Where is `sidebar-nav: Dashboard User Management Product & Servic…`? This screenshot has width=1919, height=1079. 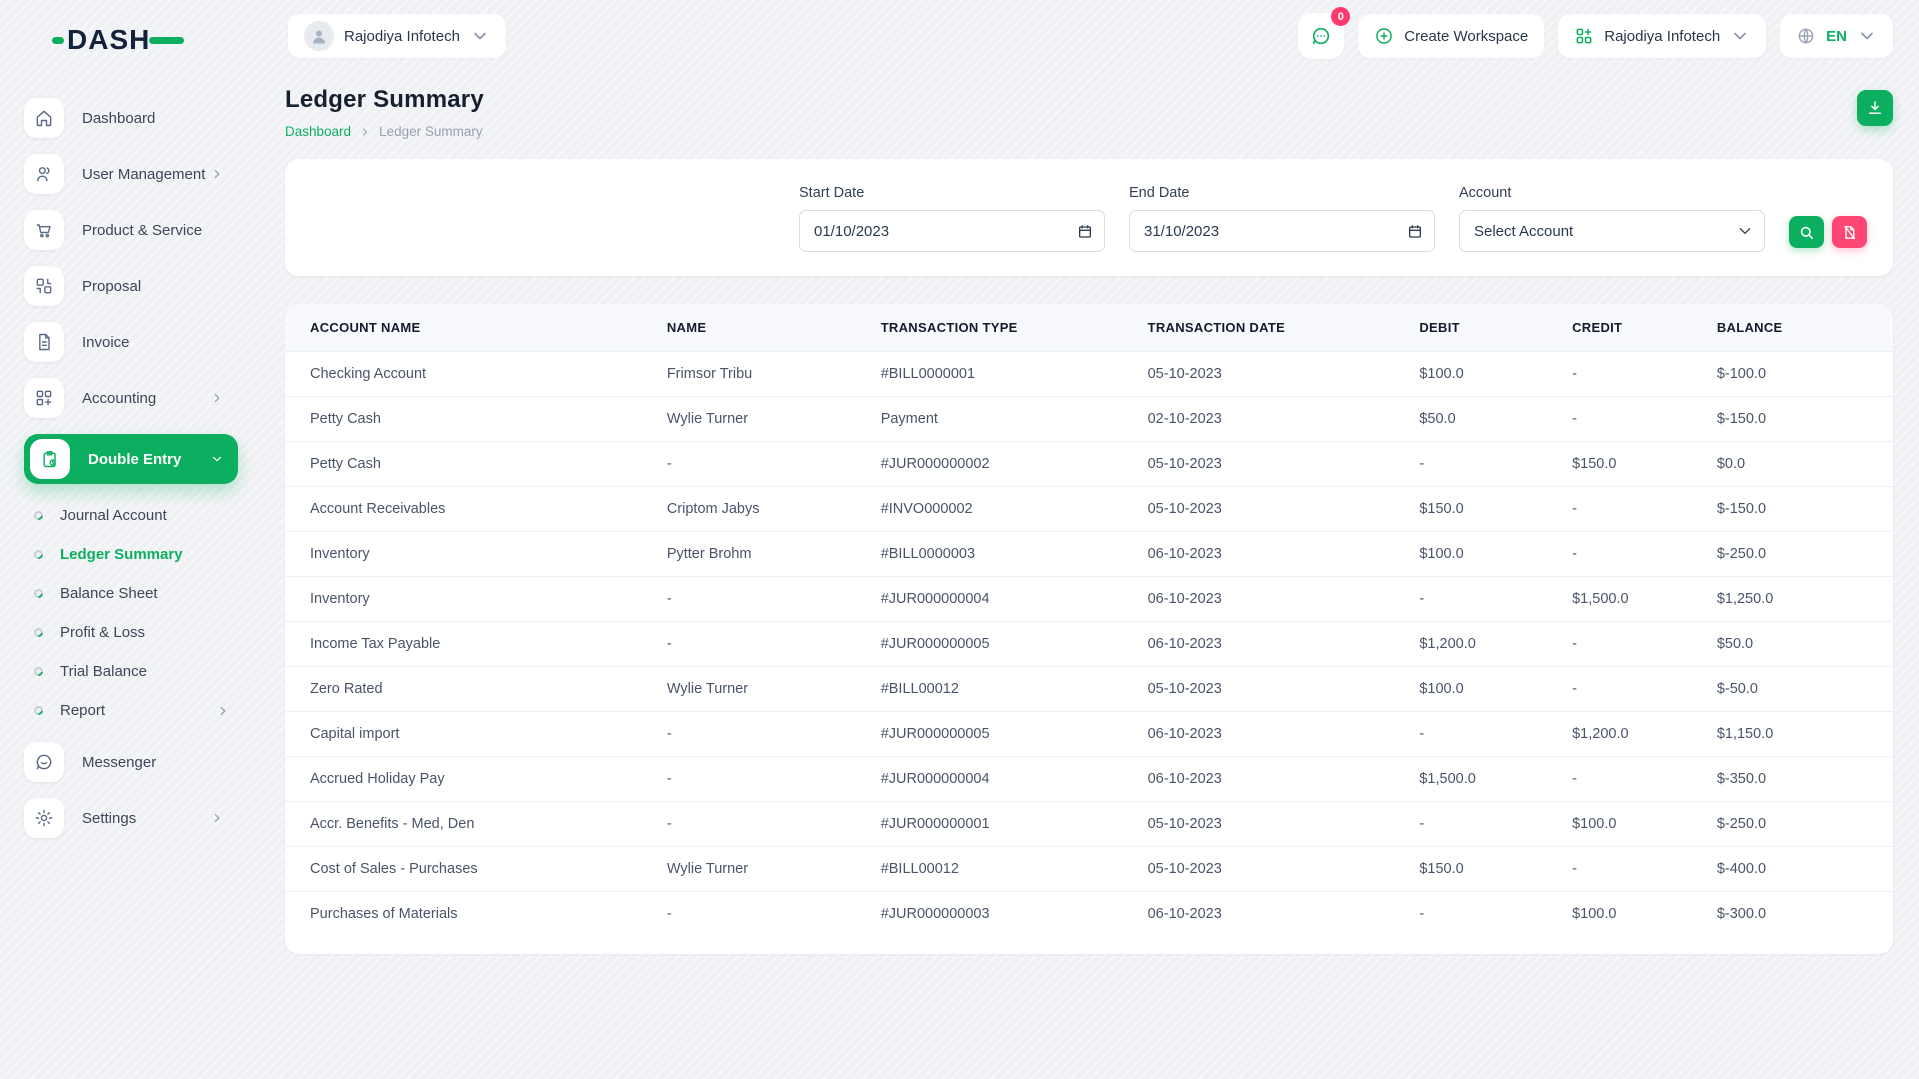 sidebar-nav: Dashboard User Management Product & Servic… is located at coordinates (124, 468).